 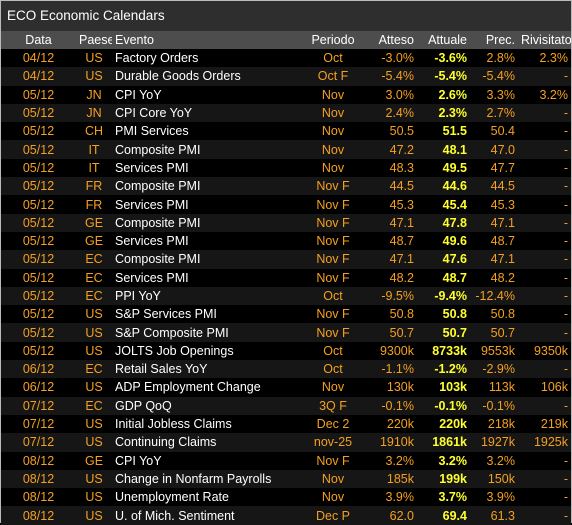 I want to click on country-cell: IT, so click(x=94, y=149).